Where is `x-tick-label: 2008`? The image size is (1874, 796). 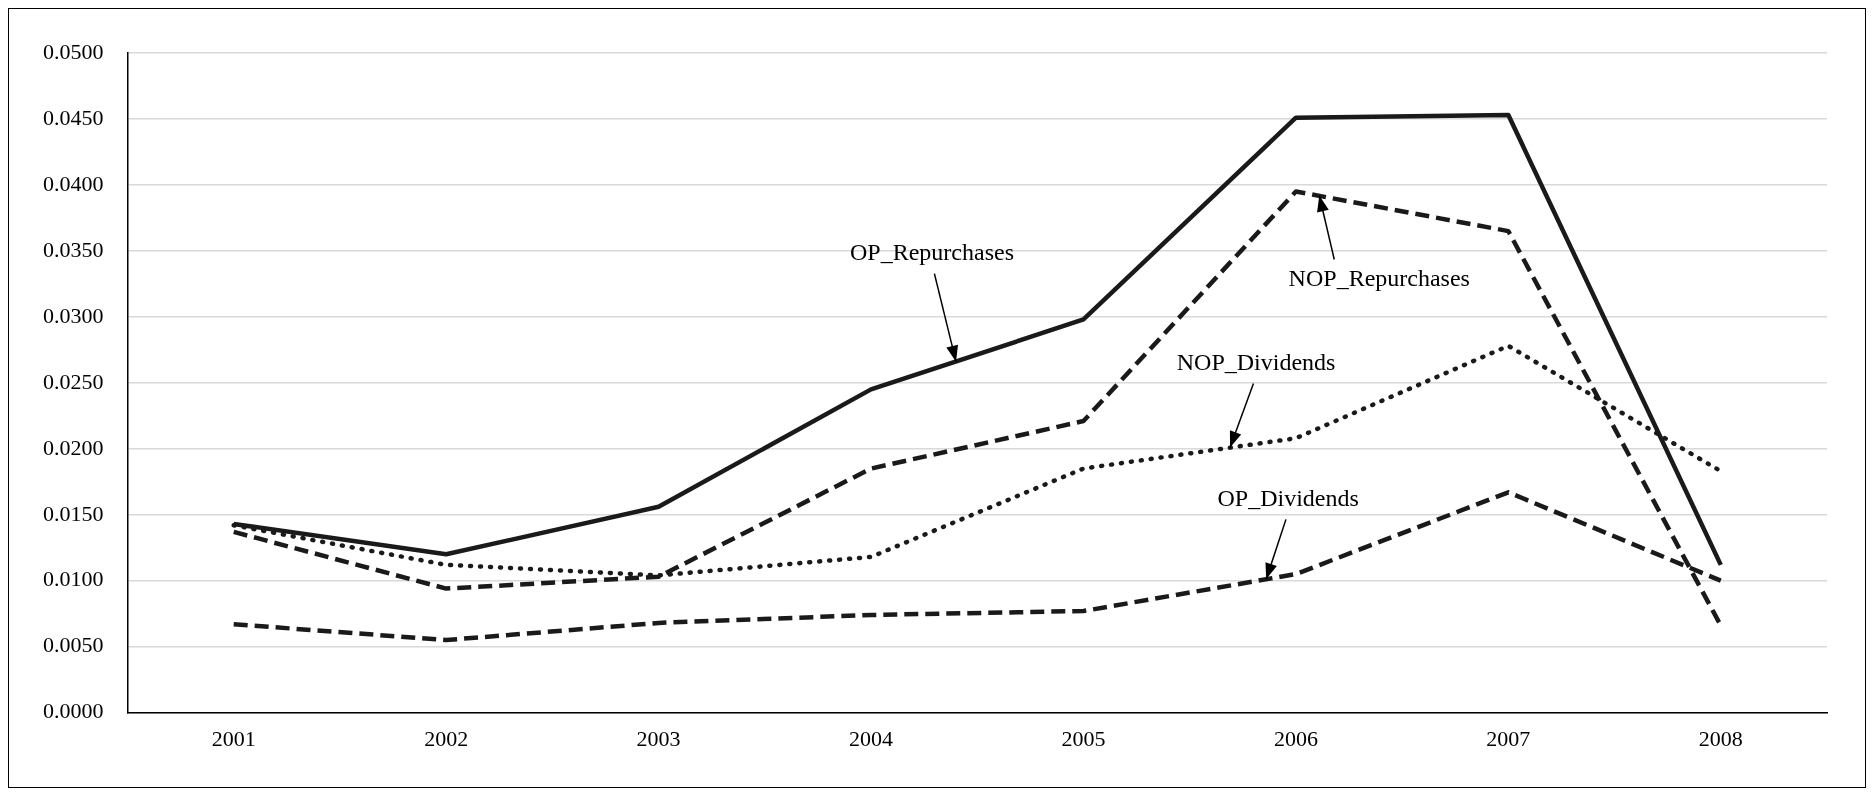
x-tick-label: 2008 is located at coordinates (1720, 738).